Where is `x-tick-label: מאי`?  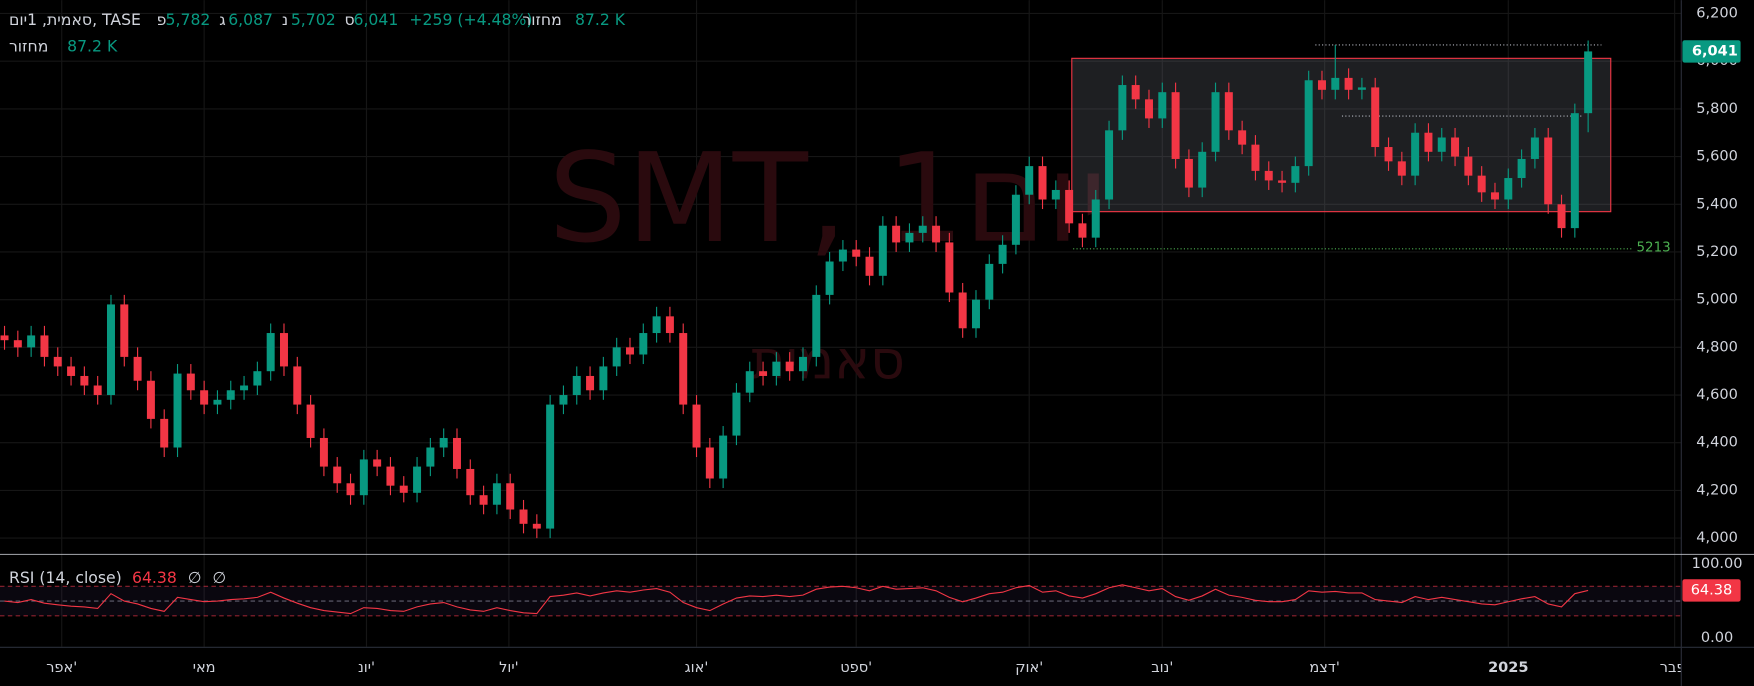
x-tick-label: מאי is located at coordinates (204, 668).